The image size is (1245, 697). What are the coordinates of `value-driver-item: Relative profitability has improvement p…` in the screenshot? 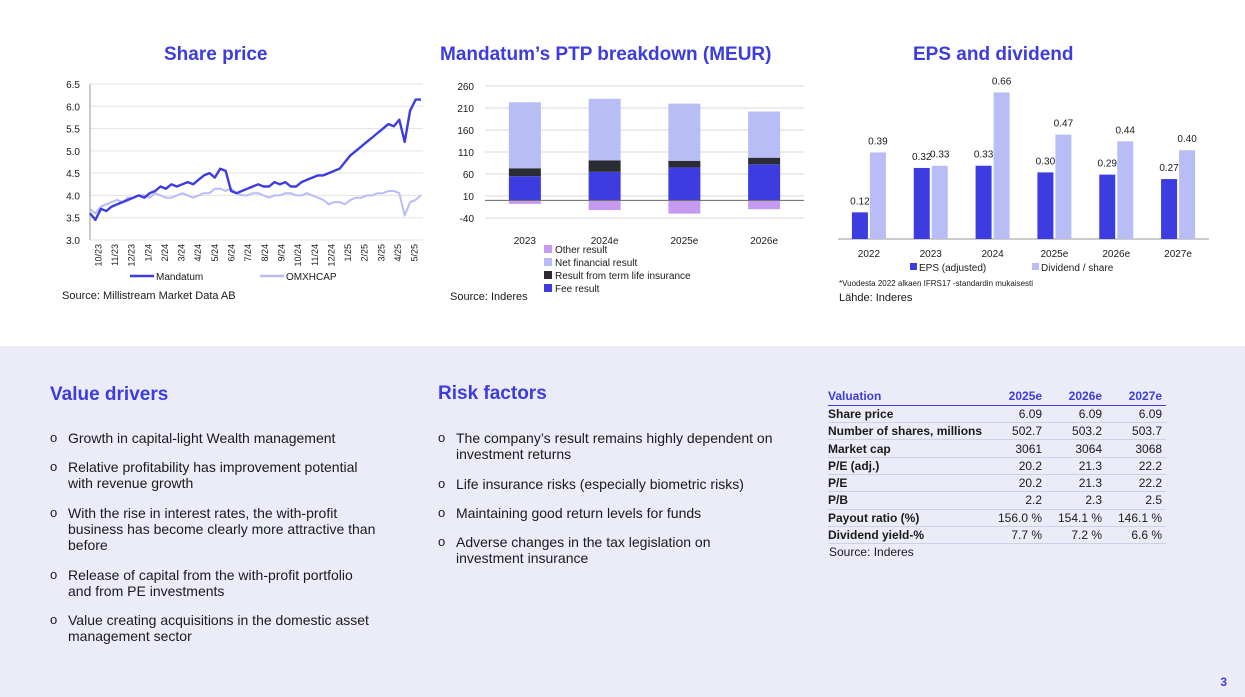 It's located at (215, 475).